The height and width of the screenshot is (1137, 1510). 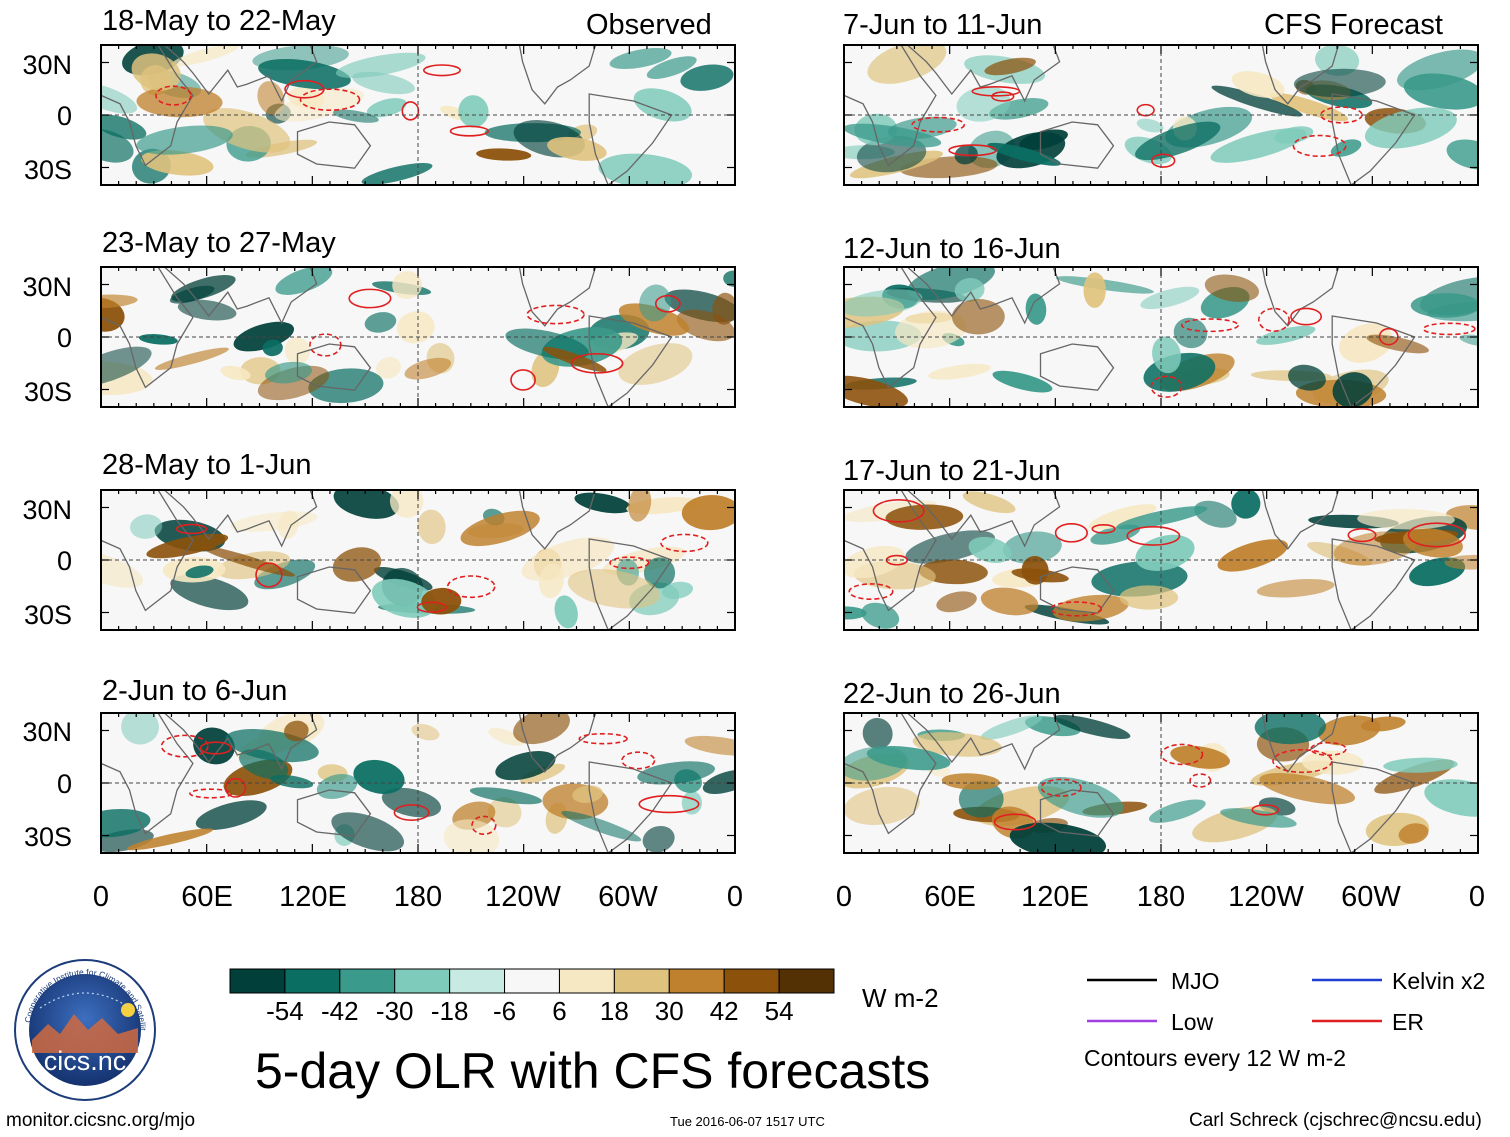 What do you see at coordinates (532, 981) in the screenshot?
I see `colorbar` at bounding box center [532, 981].